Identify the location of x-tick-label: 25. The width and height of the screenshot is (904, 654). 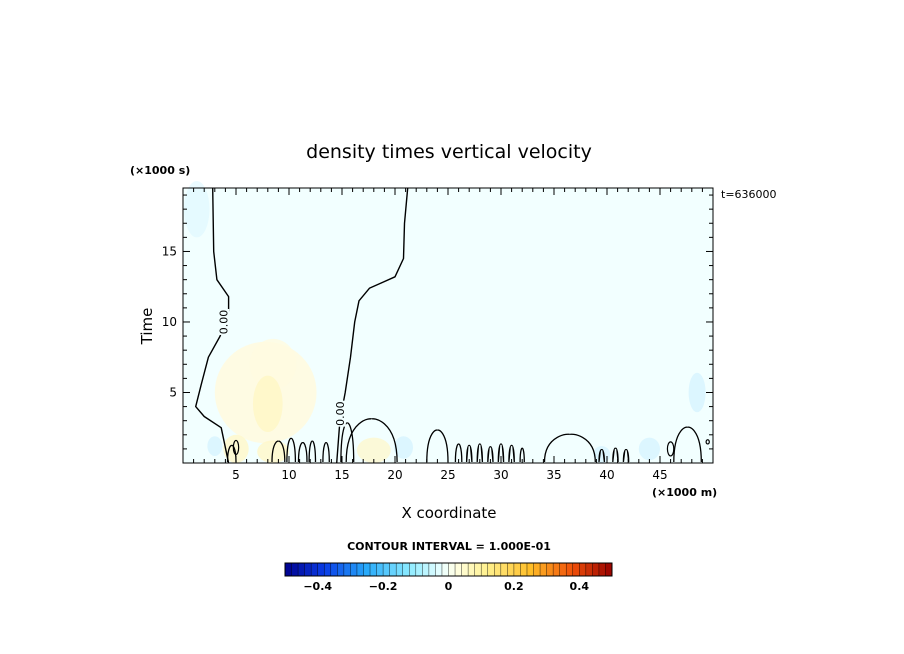
(447, 475).